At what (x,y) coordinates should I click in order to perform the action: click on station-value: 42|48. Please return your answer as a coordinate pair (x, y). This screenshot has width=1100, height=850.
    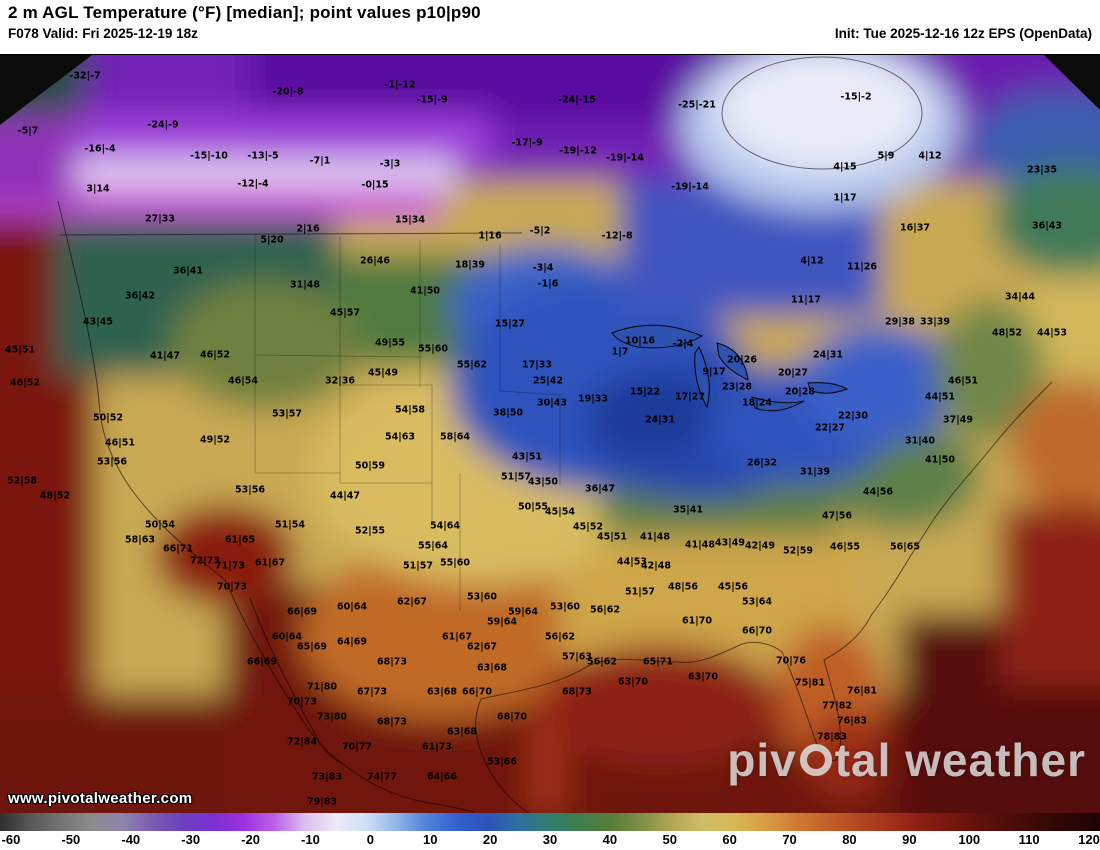
    Looking at the image, I should click on (656, 566).